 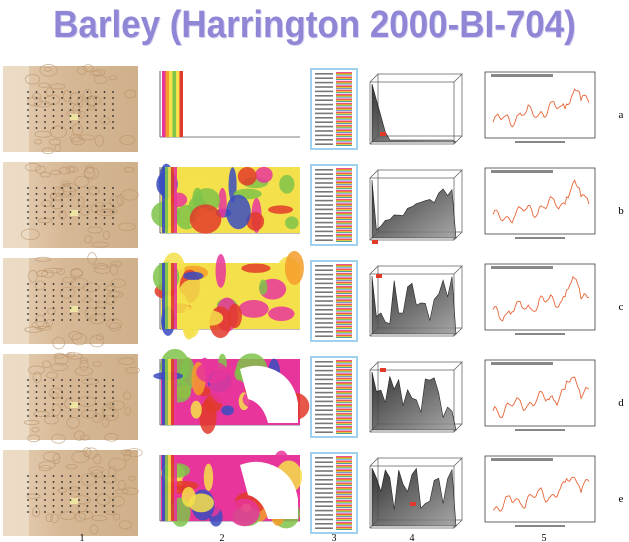 What do you see at coordinates (82, 537) in the screenshot?
I see `column-label-1: 1` at bounding box center [82, 537].